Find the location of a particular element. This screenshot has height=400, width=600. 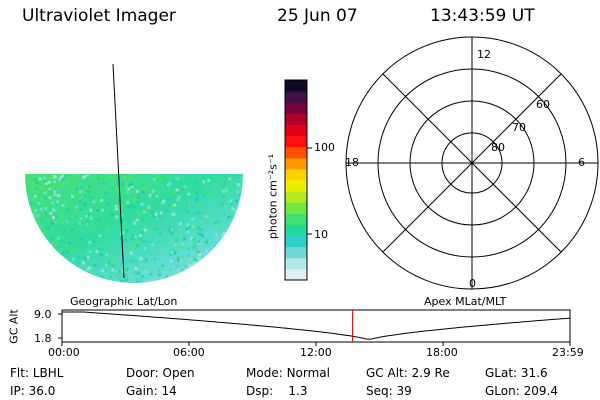

door-label: Door: Open is located at coordinates (160, 373).